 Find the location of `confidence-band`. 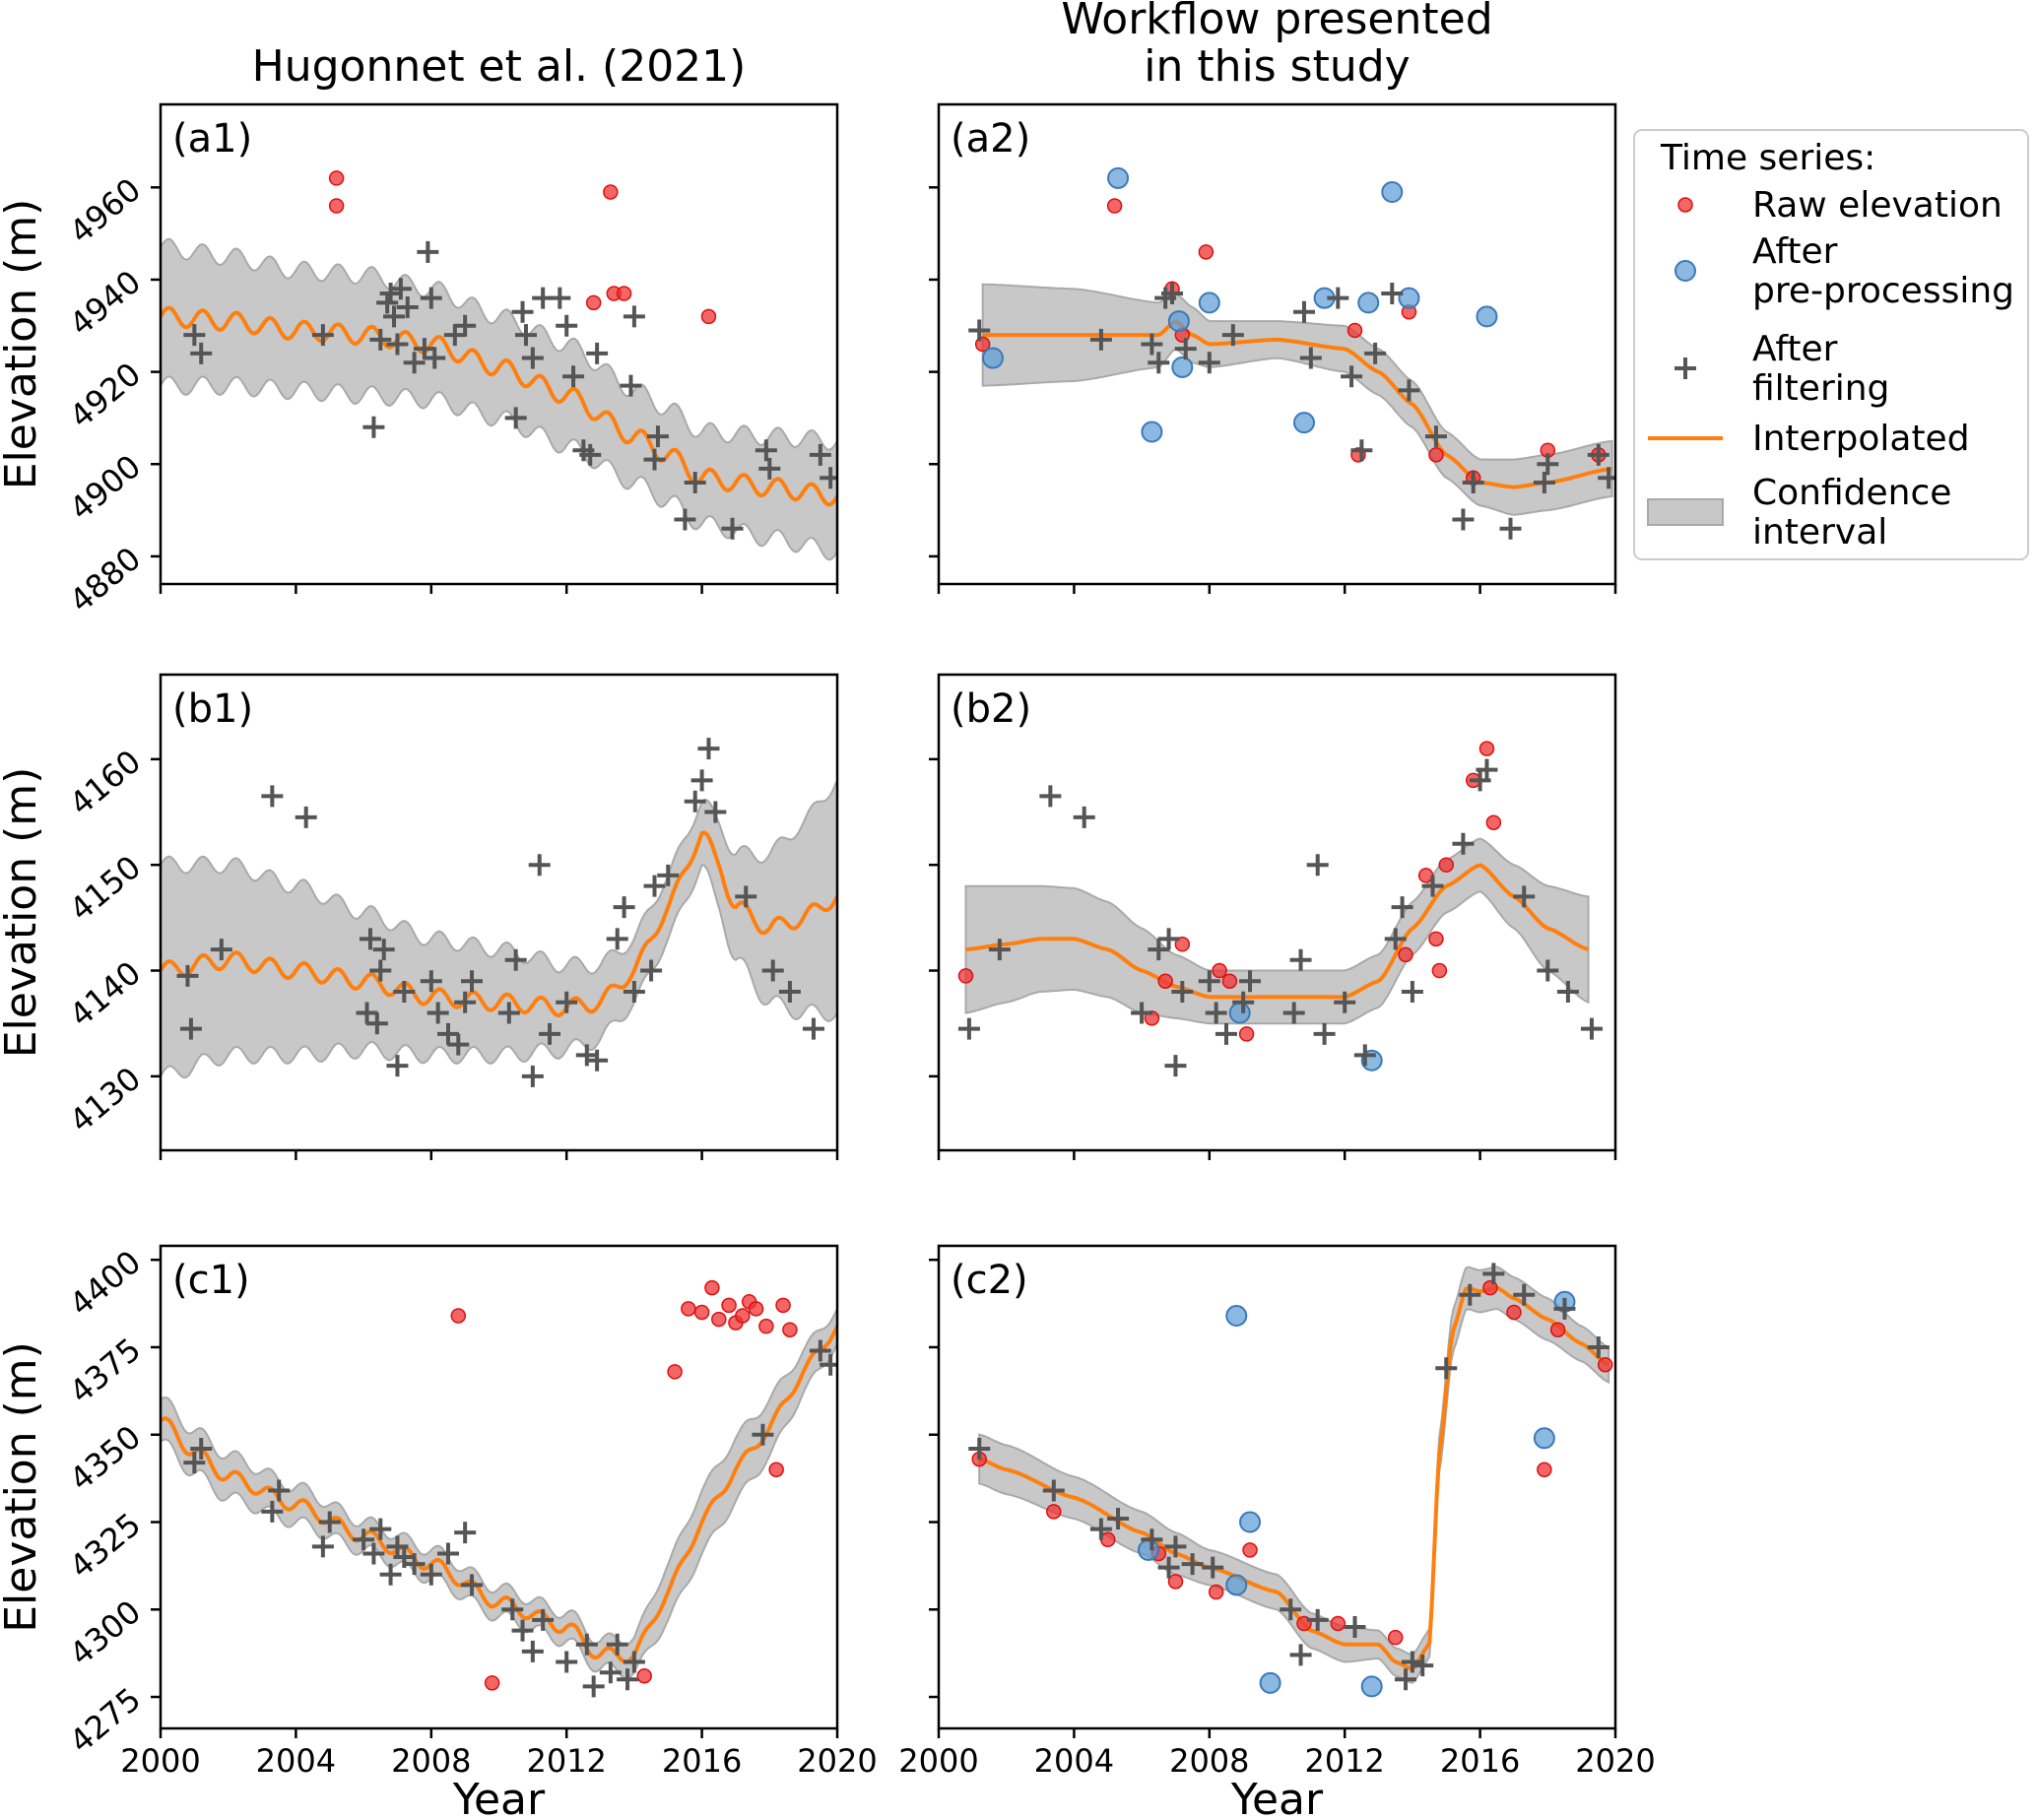

confidence-band is located at coordinates (1294, 1475).